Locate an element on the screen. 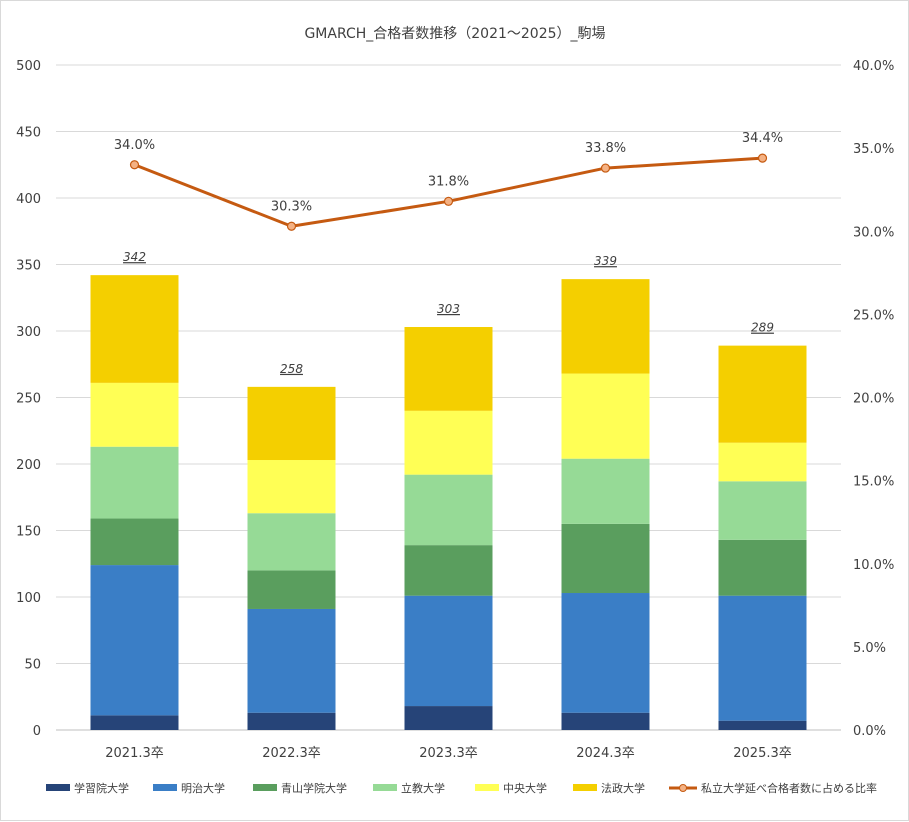 The width and height of the screenshot is (909, 822). legend-label: 明治大学 is located at coordinates (203, 788).